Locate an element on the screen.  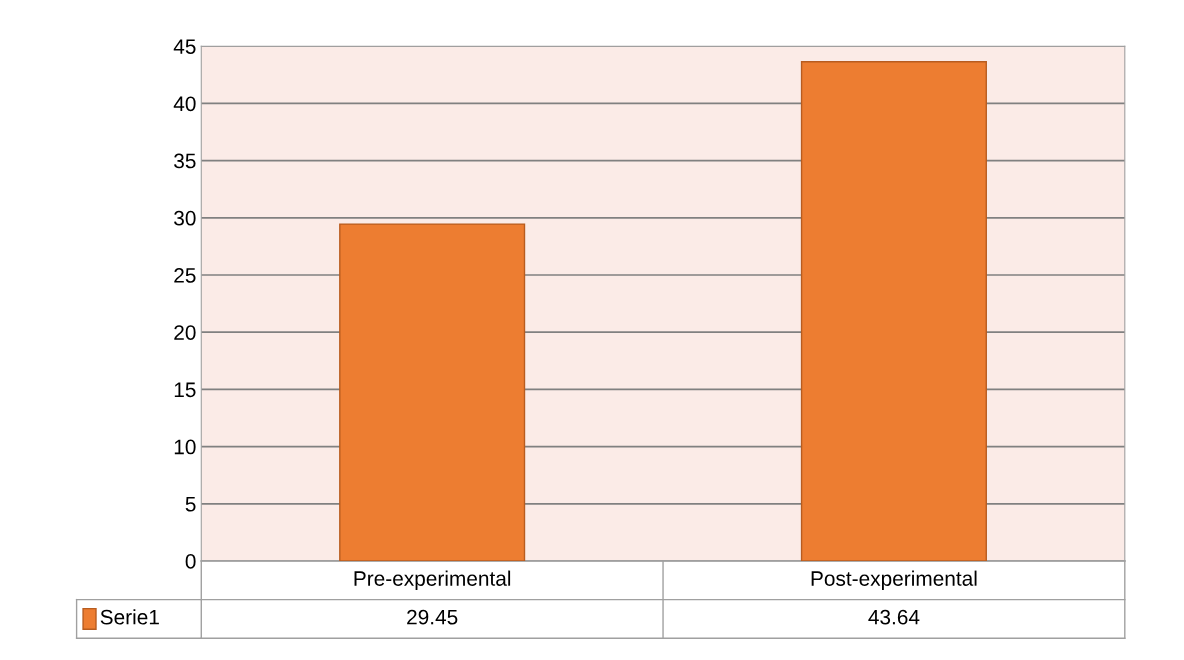
y-tick-label: 45 is located at coordinates (184, 46).